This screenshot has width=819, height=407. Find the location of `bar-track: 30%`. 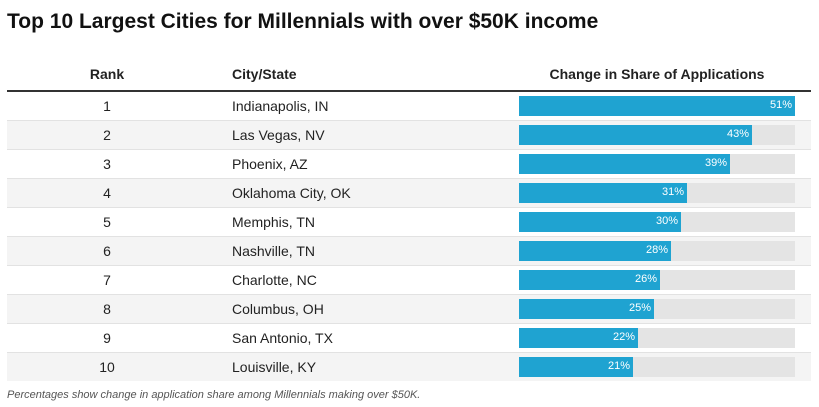

bar-track: 30% is located at coordinates (657, 222).